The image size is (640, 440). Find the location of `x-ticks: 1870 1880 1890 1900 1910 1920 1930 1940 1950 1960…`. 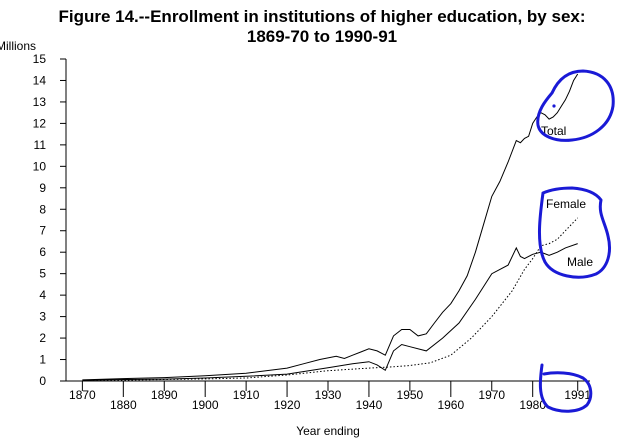

x-ticks: 1870 1880 1890 1900 1910 1920 1930 1940 1950 1960… is located at coordinates (330, 396).